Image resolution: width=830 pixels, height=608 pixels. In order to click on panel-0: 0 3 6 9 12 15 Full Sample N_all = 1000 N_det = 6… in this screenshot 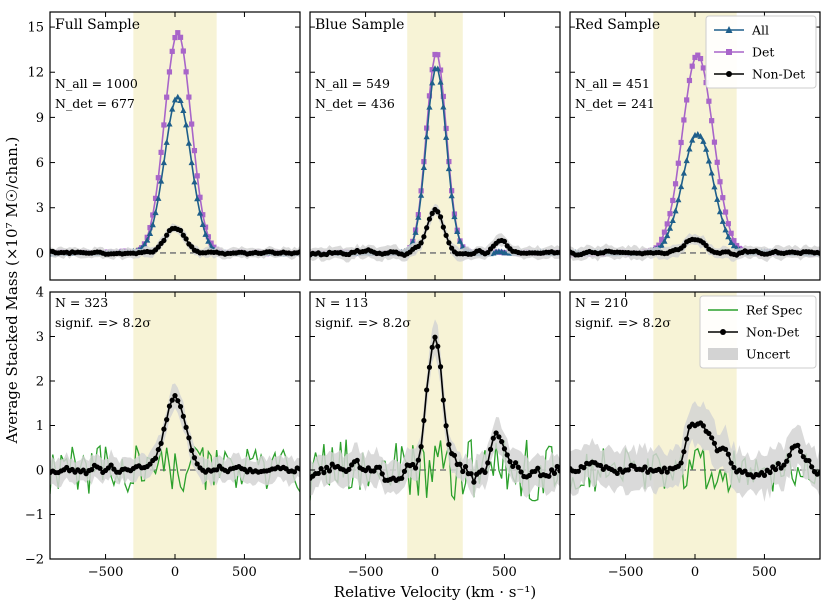, I will do `click(164, 146)`.